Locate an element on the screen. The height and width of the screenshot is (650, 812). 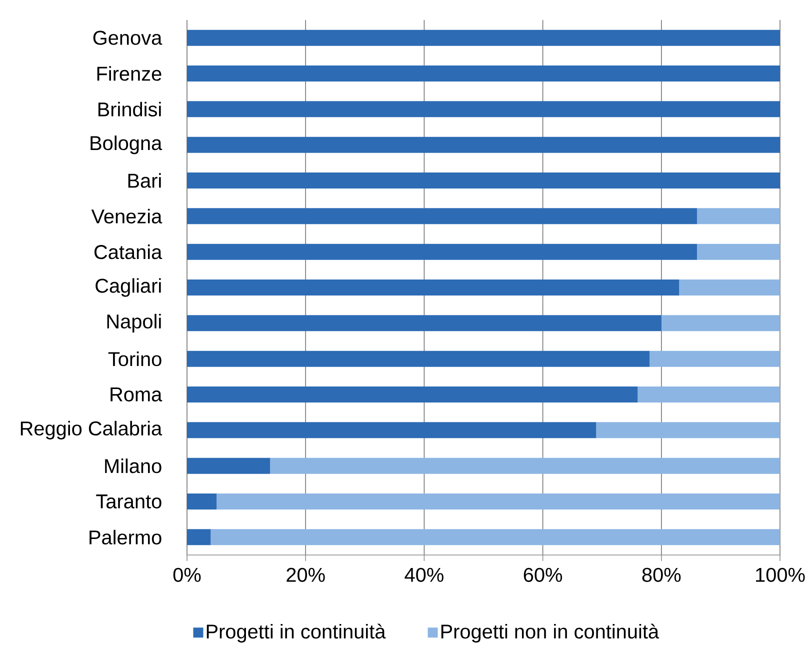
y-tick-label: Roma is located at coordinates (136, 395).